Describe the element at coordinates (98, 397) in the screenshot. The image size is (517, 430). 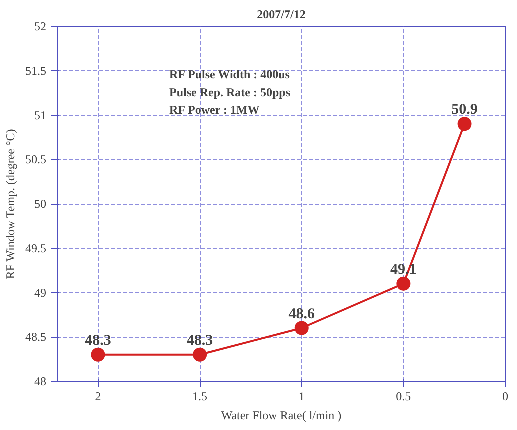
I see `x-tick-label: 2` at that location.